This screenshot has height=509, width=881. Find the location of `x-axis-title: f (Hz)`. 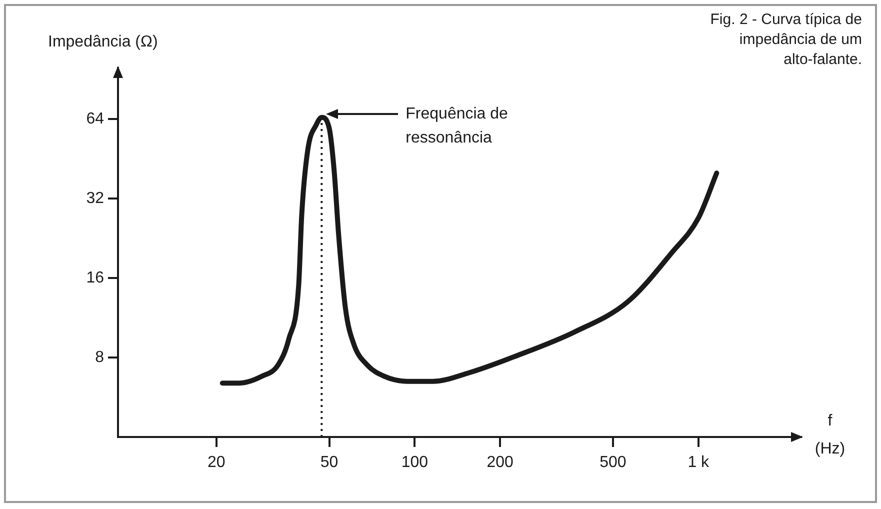

x-axis-title: f (Hz) is located at coordinates (830, 435).